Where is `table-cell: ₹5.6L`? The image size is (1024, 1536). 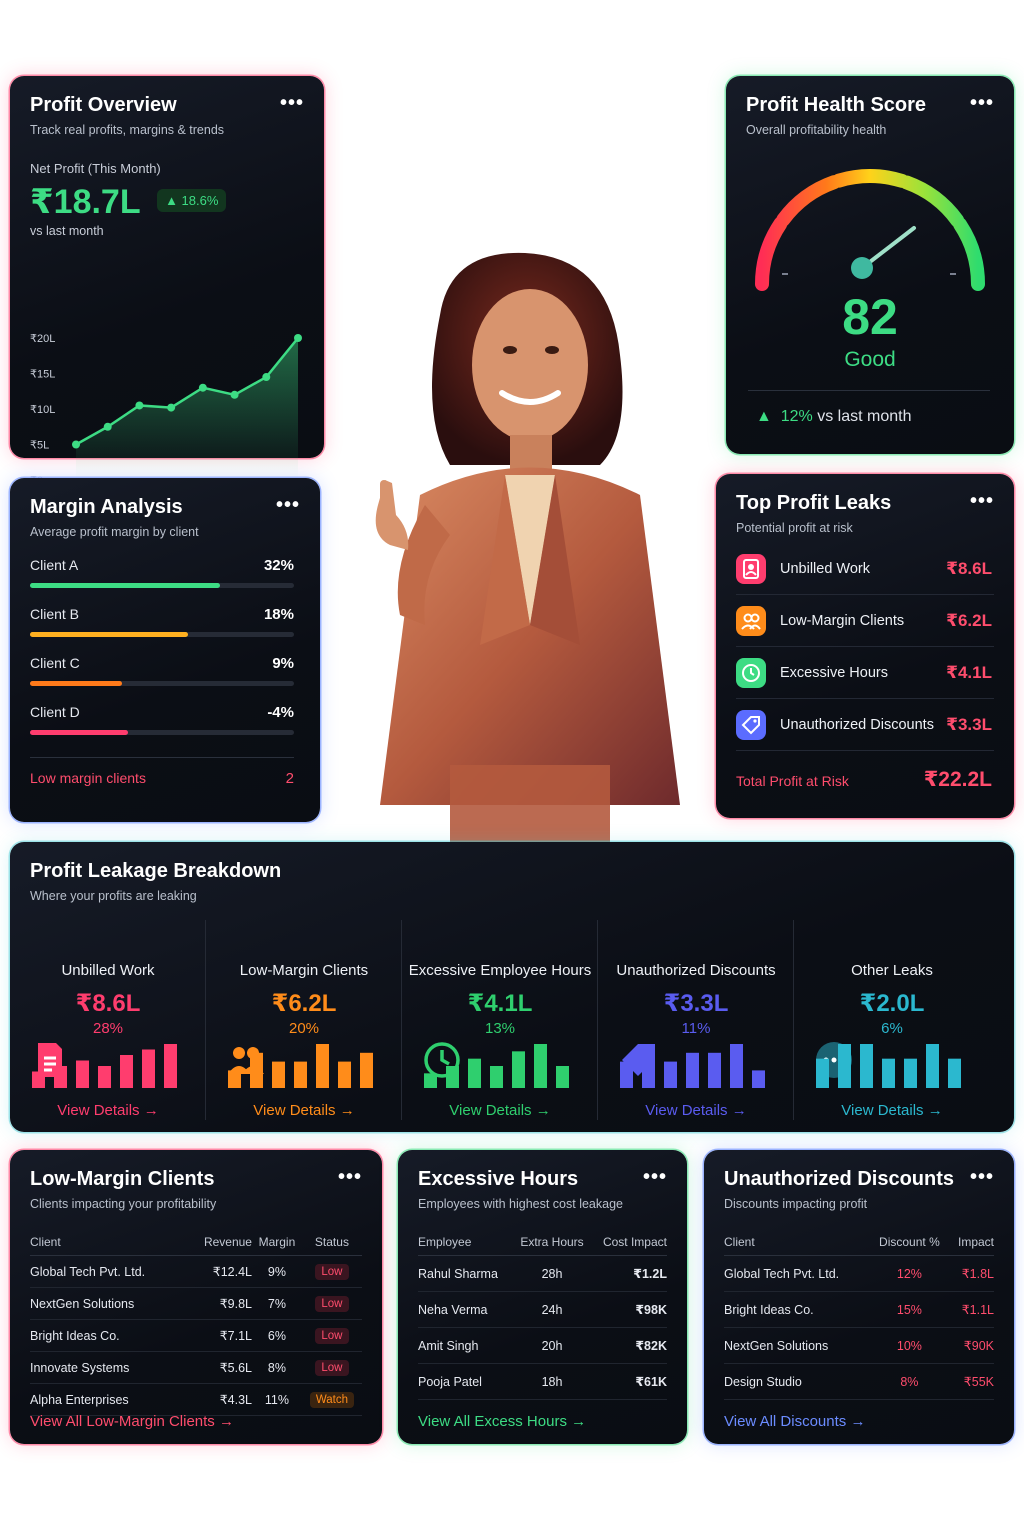 table-cell: ₹5.6L is located at coordinates (219, 1367).